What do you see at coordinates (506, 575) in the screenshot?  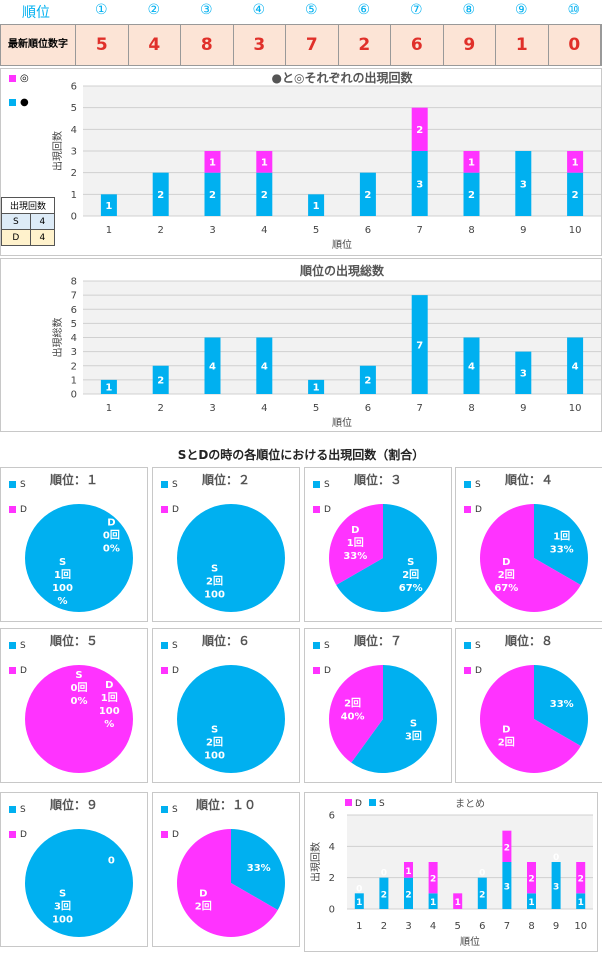 I see `pie-data-label: 2回` at bounding box center [506, 575].